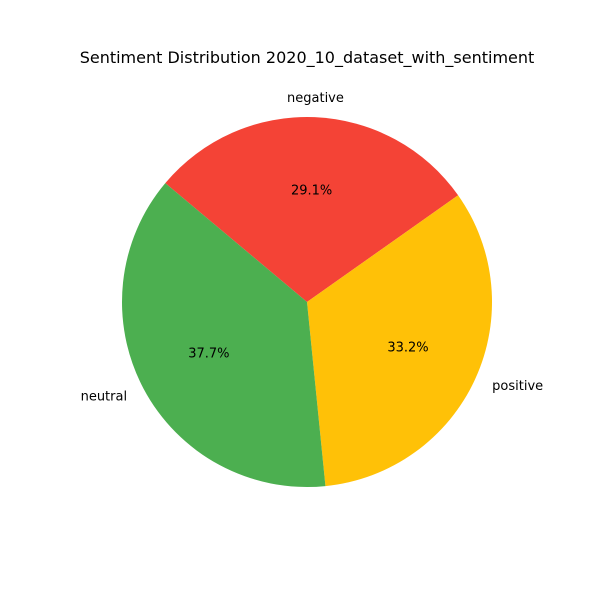  What do you see at coordinates (104, 397) in the screenshot?
I see `slice-label-neutral: neutral` at bounding box center [104, 397].